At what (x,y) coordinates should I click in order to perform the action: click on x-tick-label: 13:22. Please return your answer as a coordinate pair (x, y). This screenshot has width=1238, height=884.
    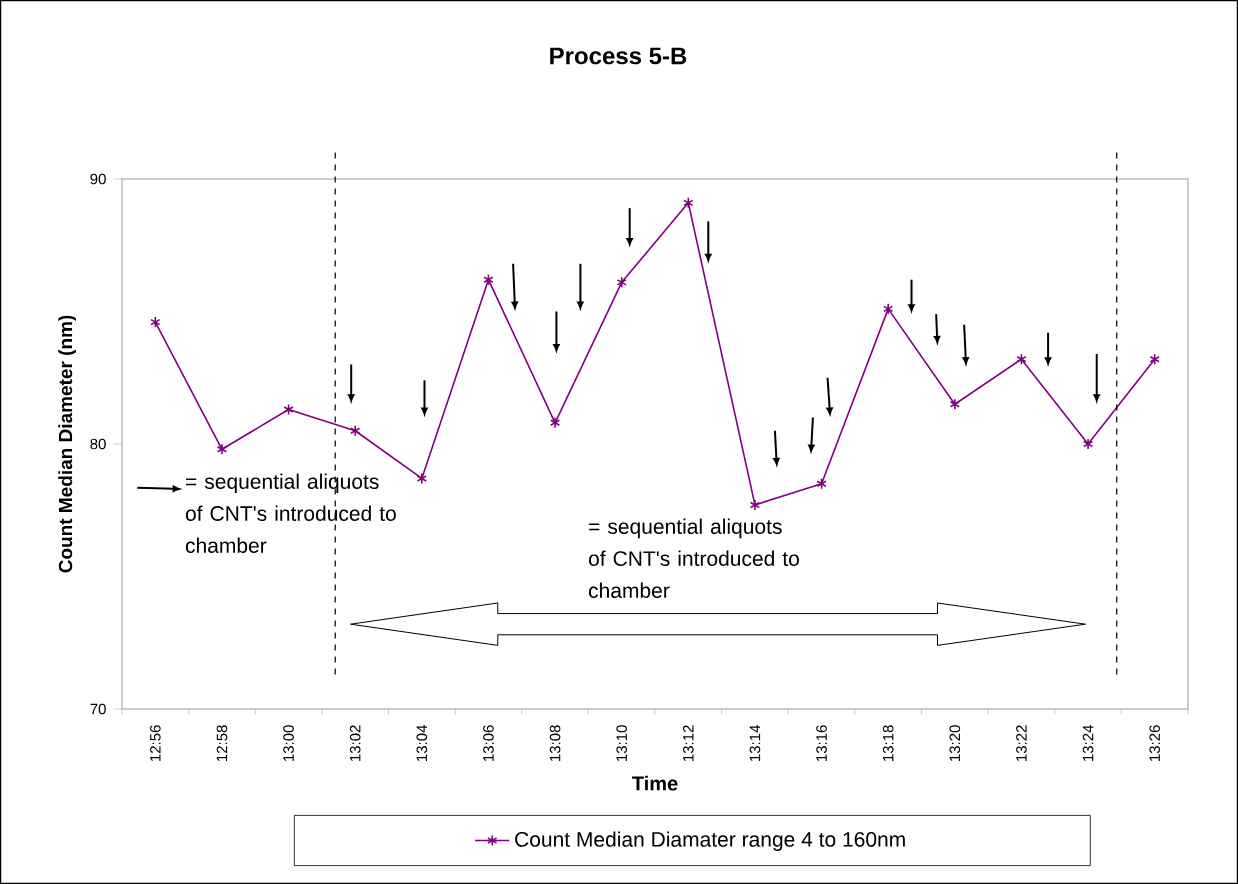
    Looking at the image, I should click on (1021, 743).